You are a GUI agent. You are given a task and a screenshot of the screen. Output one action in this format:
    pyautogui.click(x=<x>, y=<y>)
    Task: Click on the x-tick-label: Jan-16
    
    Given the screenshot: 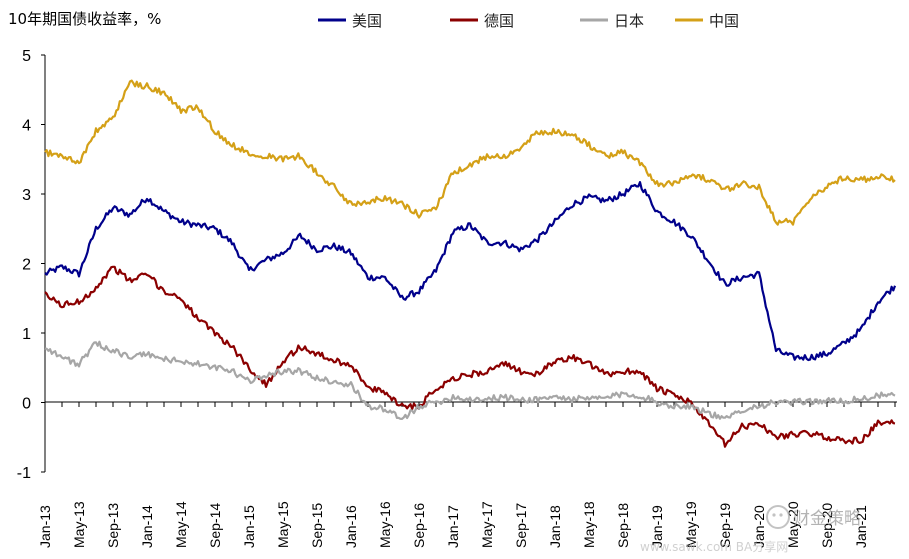 What is the action you would take?
    pyautogui.click(x=351, y=526)
    